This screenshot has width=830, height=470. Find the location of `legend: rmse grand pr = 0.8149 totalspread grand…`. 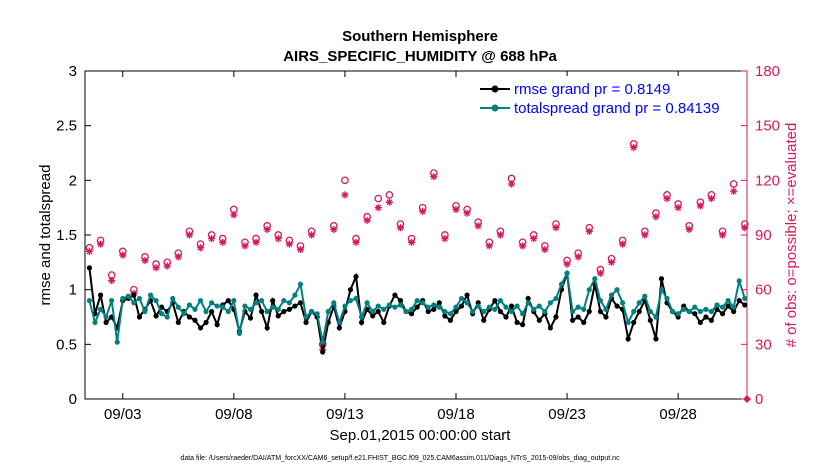

legend: rmse grand pr = 0.8149 totalspread grand… is located at coordinates (609, 97).